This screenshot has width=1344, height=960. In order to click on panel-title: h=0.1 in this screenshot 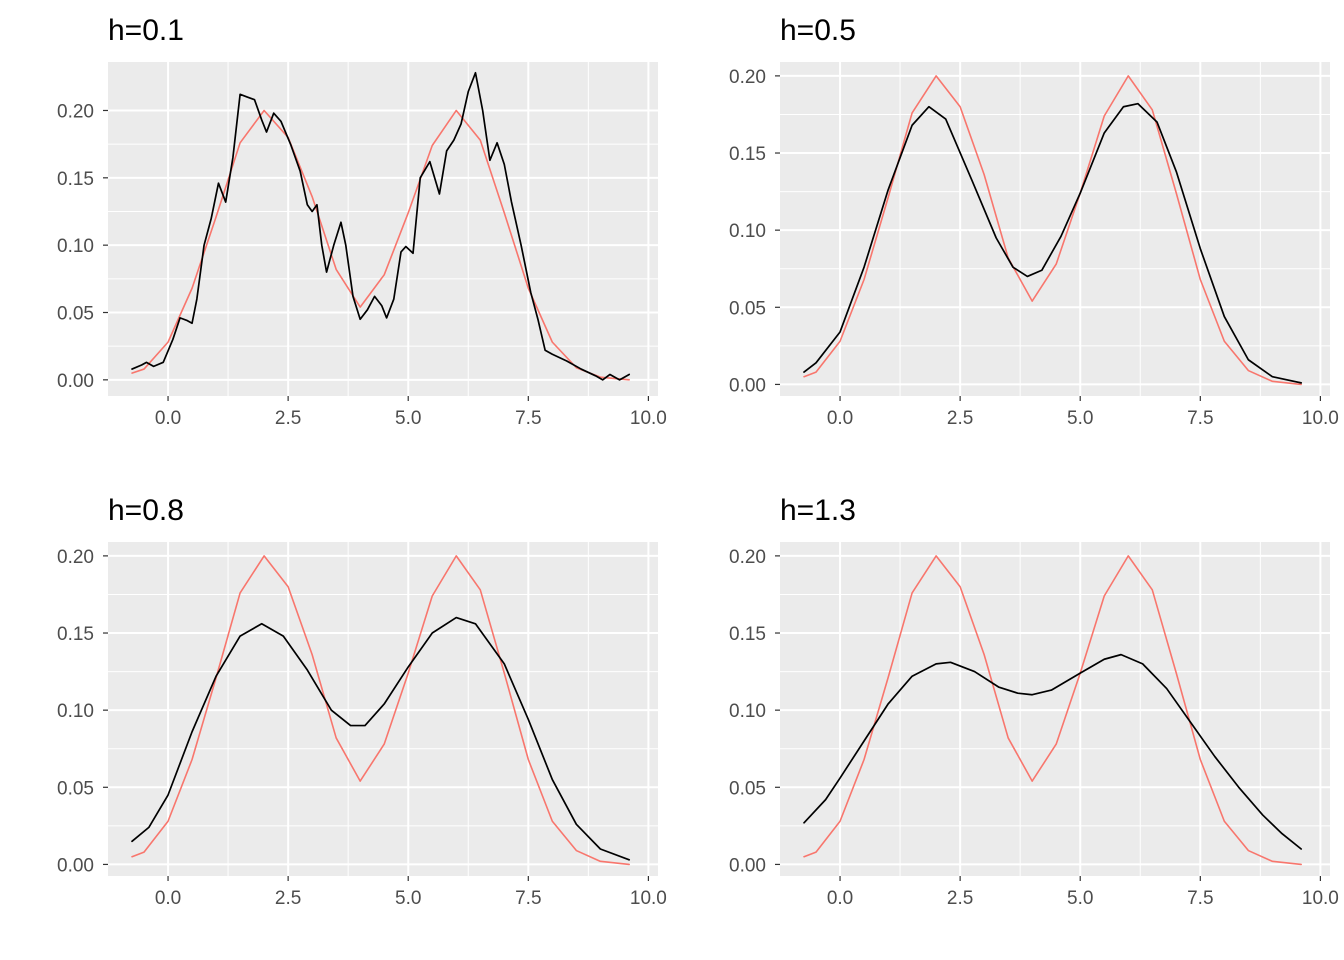, I will do `click(146, 30)`.